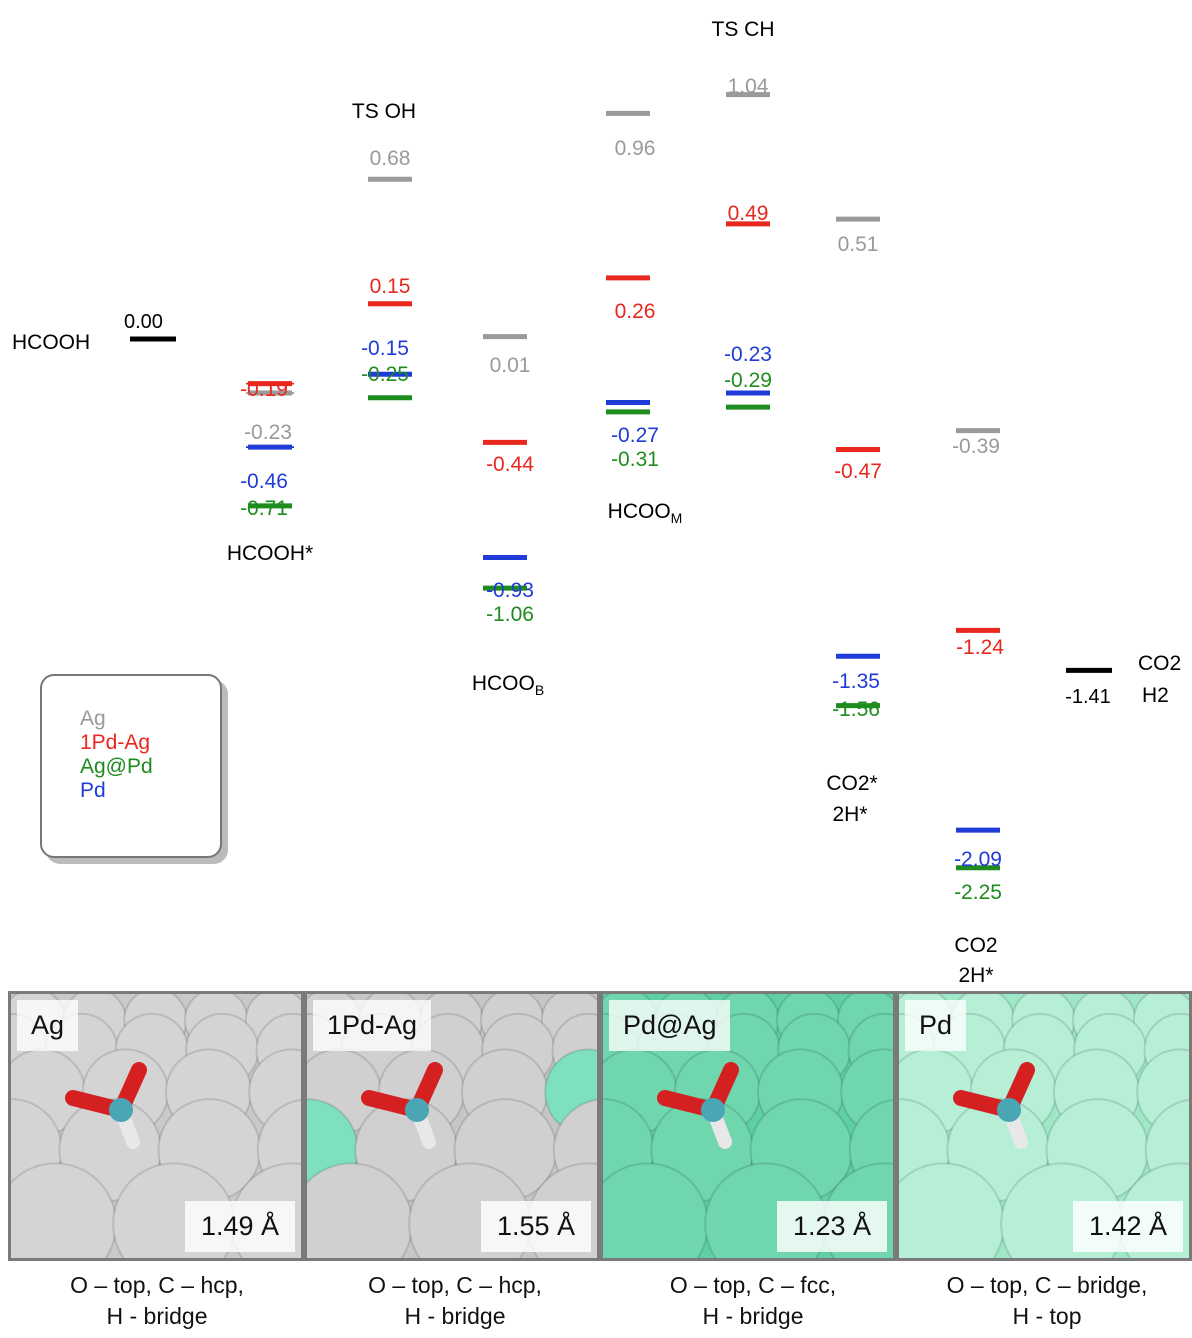 The image size is (1192, 1338). I want to click on value-label-ag: -0.23, so click(268, 432).